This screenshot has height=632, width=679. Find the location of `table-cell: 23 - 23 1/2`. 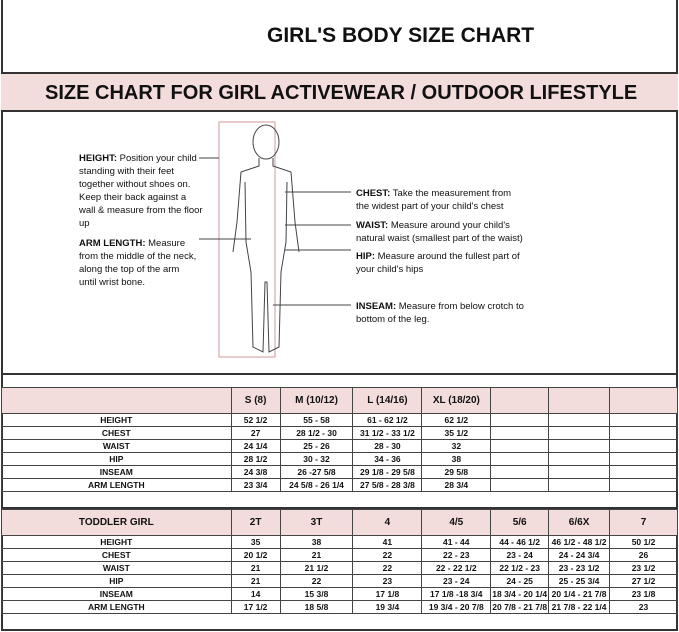

table-cell: 23 - 23 1/2 is located at coordinates (579, 568).